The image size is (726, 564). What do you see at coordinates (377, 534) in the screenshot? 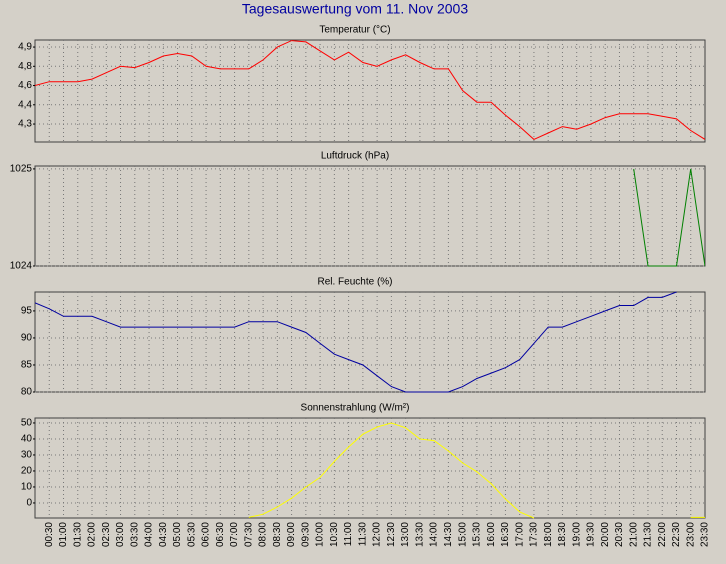
I see `x-tick-label: 12:00` at bounding box center [377, 534].